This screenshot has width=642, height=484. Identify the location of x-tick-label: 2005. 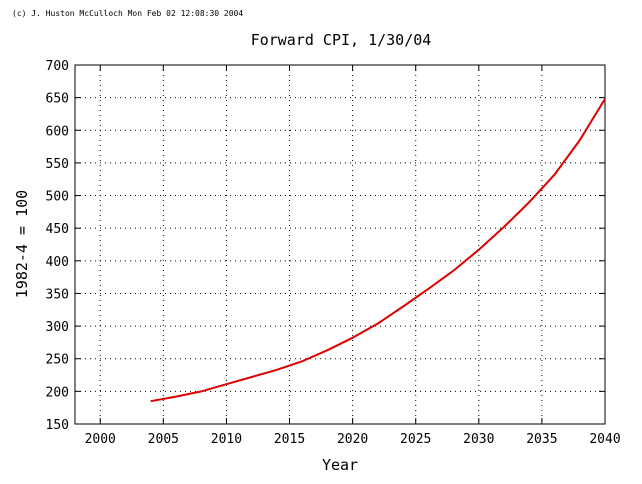
(163, 439).